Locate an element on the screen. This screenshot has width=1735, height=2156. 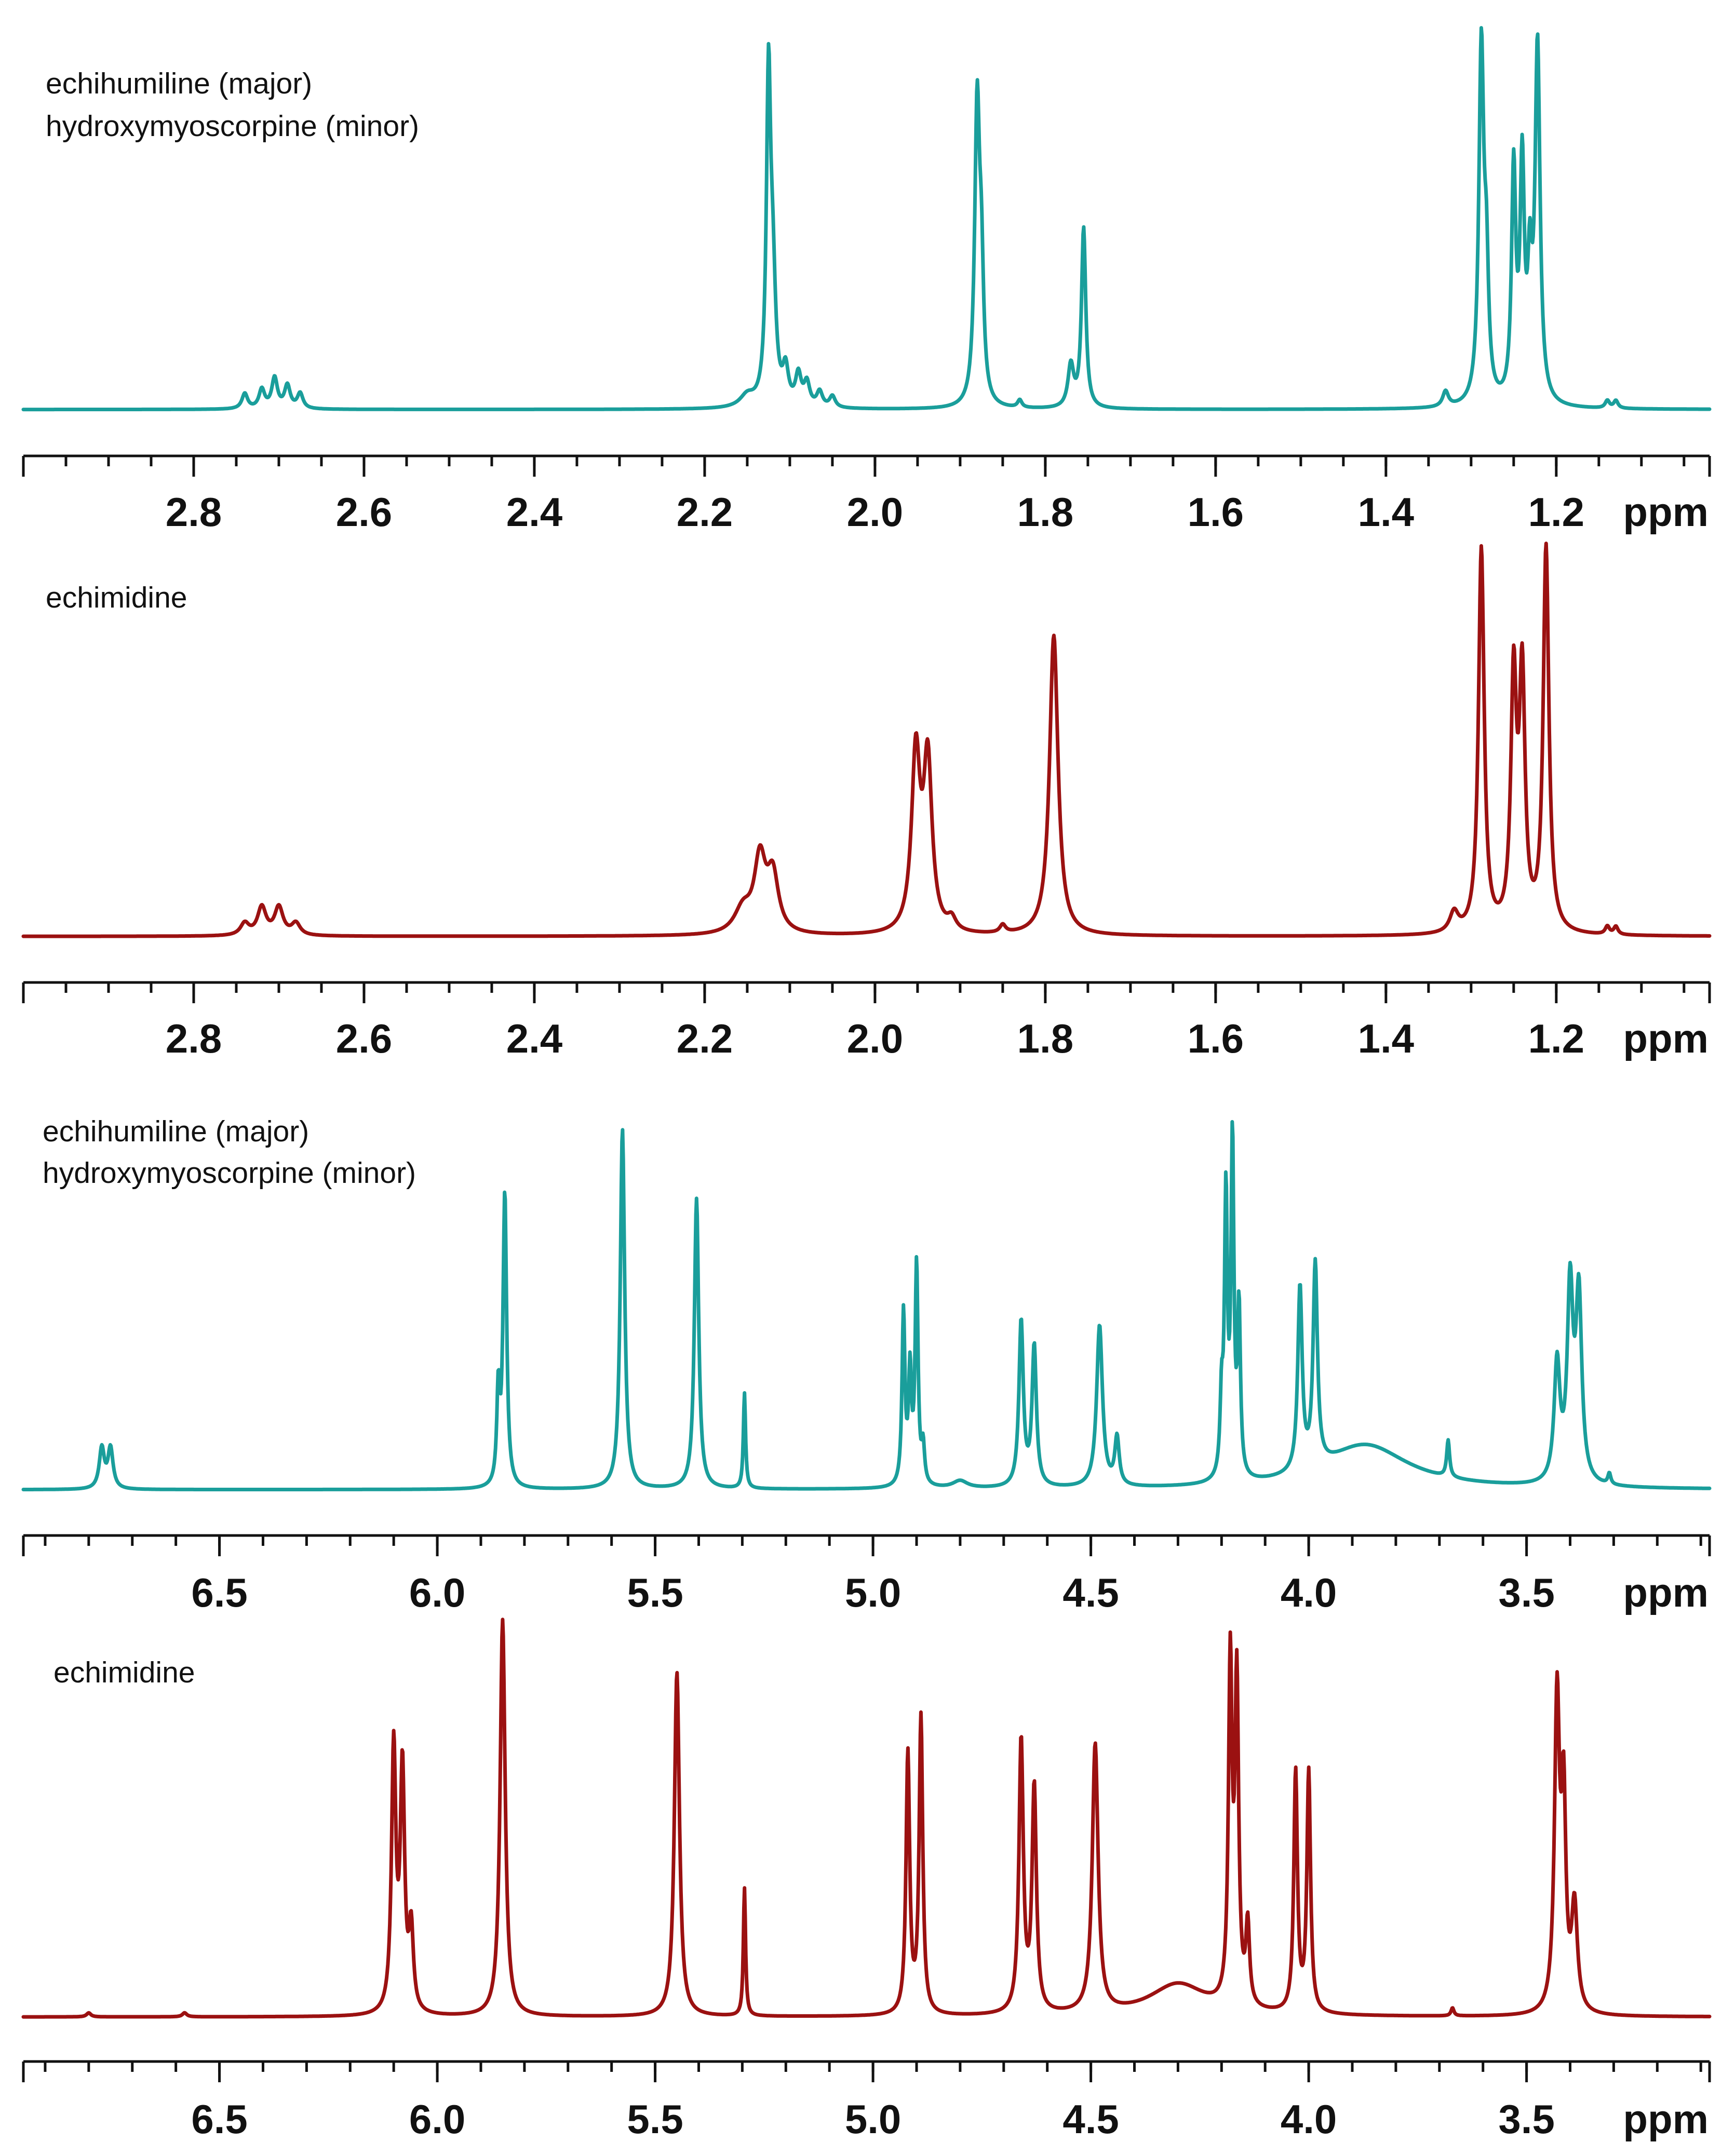
panel-1-label-2: hydroxymyoscorpine (minor) is located at coordinates (232, 126).